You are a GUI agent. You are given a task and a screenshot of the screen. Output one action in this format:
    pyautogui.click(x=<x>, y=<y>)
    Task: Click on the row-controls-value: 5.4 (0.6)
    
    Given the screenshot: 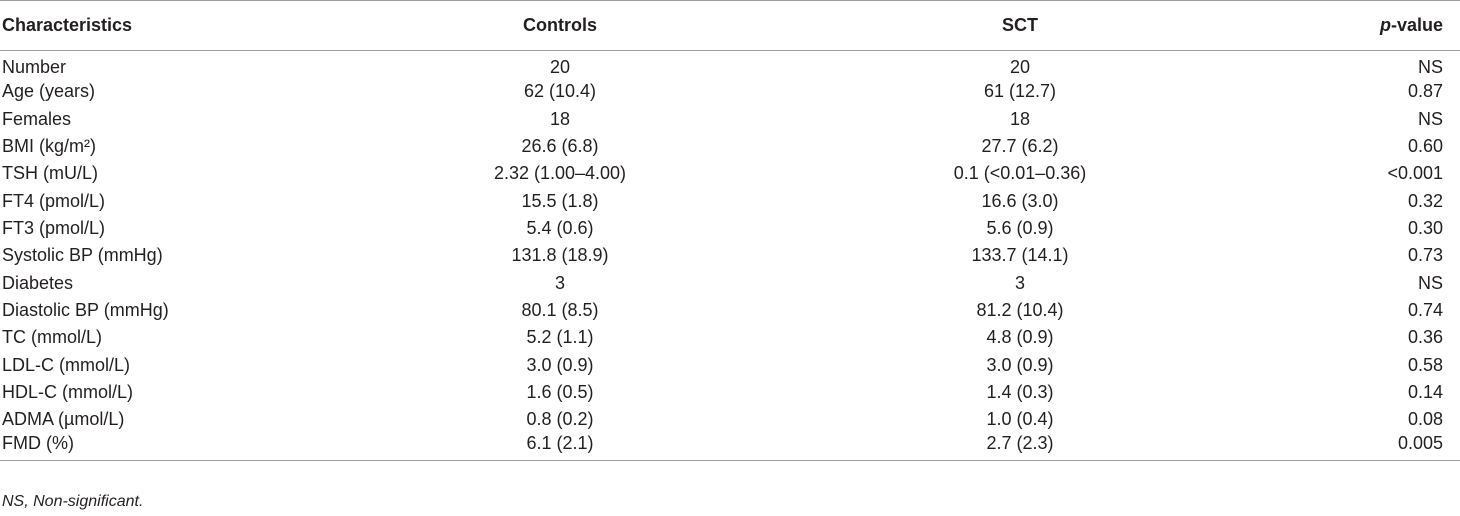 What is the action you would take?
    pyautogui.click(x=560, y=227)
    